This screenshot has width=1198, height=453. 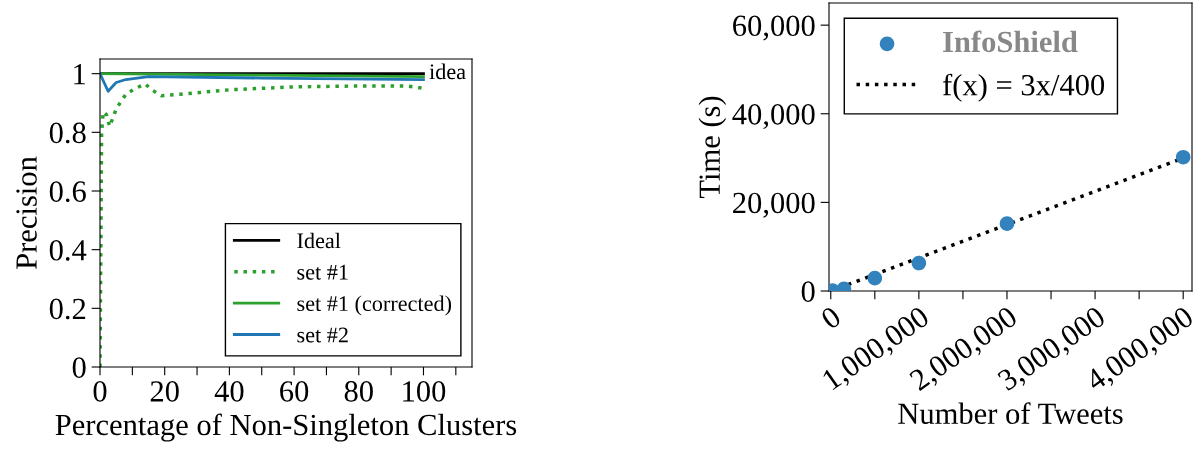 I want to click on x-axis-title: Percentage of Non-Singleton Clusters, so click(x=286, y=427).